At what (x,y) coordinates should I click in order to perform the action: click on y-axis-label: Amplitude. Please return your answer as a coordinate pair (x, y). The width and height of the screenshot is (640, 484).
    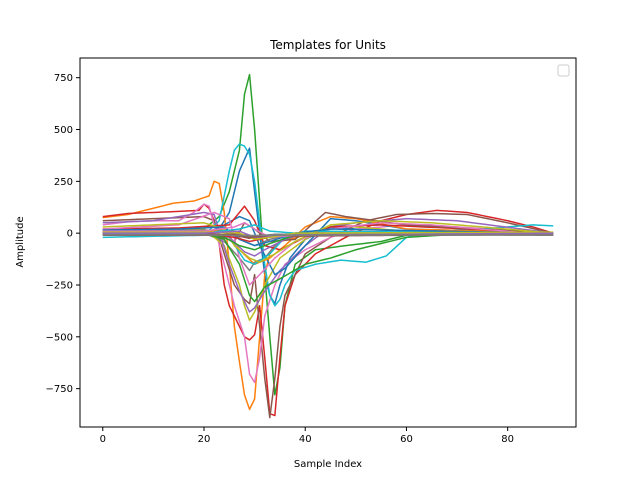
    Looking at the image, I should click on (20, 241).